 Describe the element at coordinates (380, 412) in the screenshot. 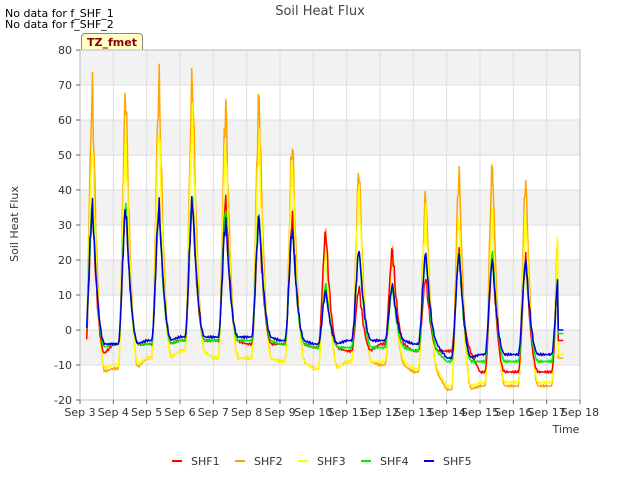

I see `x-tick-label: Sep 12` at that location.